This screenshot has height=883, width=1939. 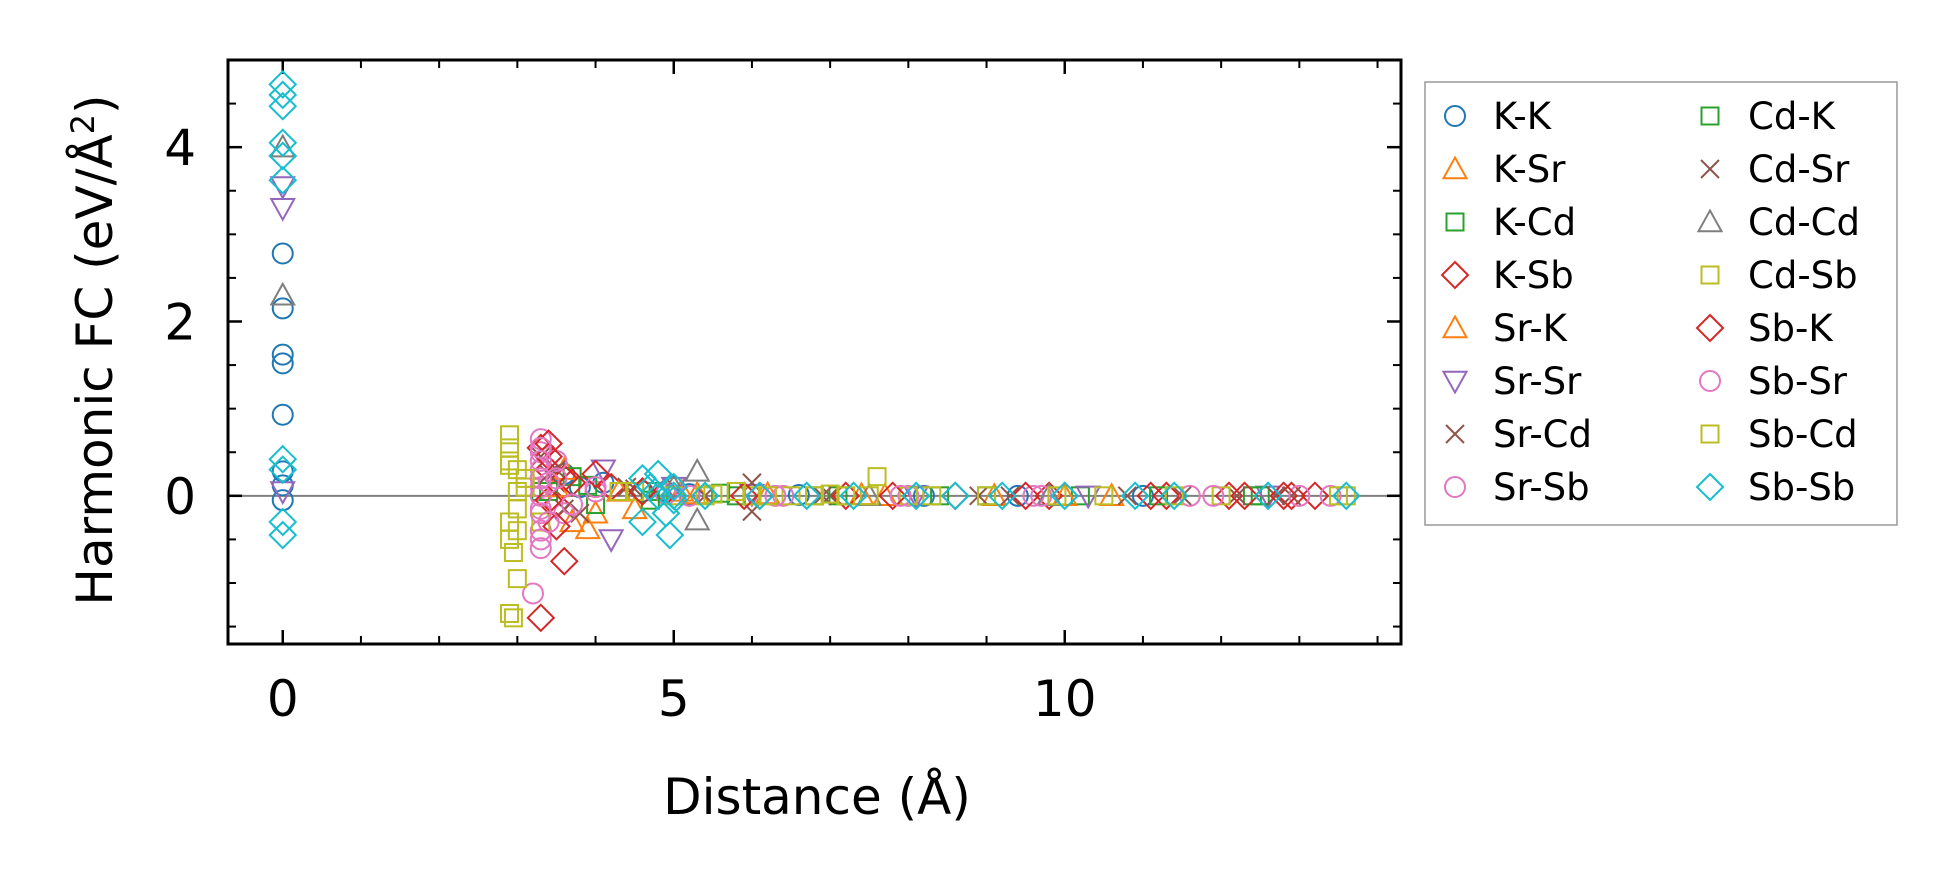 I want to click on legend-label: Cd-Sb, so click(x=1803, y=275).